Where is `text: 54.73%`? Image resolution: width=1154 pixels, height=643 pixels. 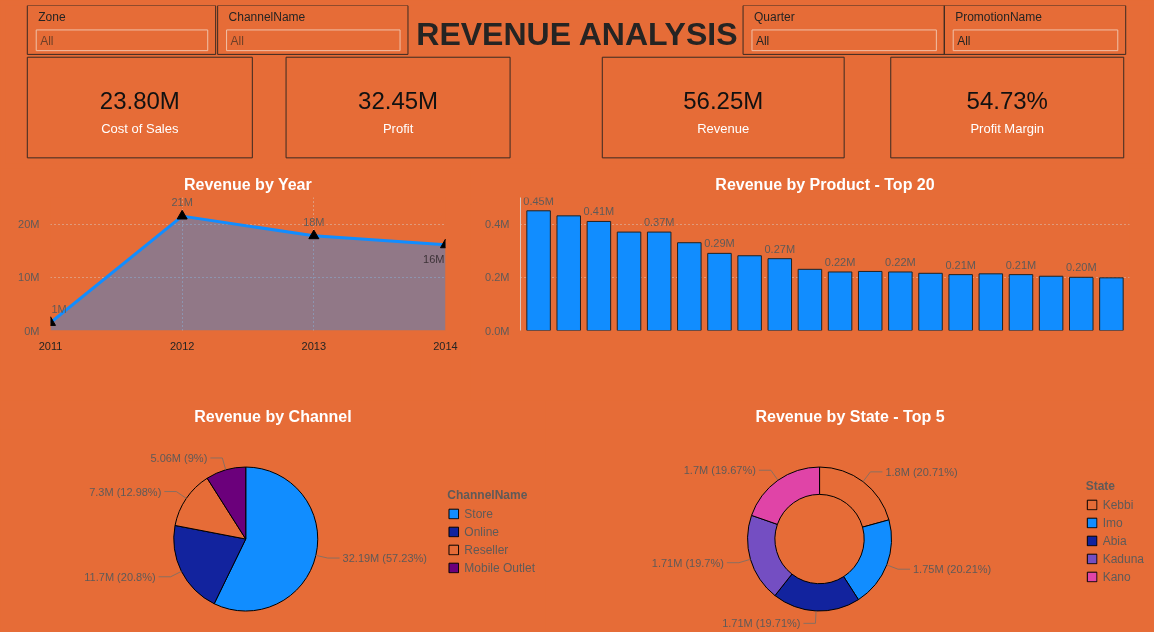
text: 54.73% is located at coordinates (1007, 100).